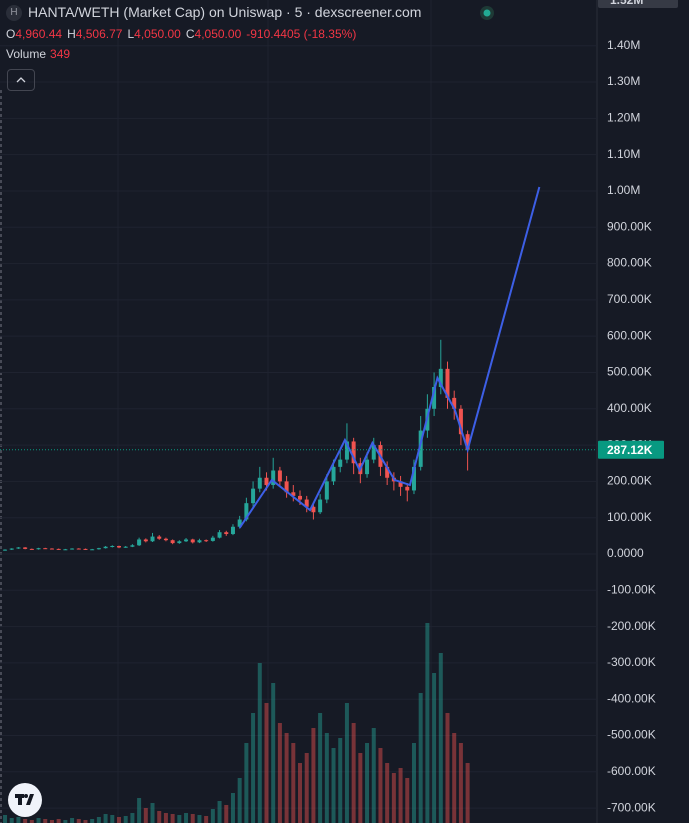 The height and width of the screenshot is (823, 689). Describe the element at coordinates (629, 299) in the screenshot. I see `y-tick-label: 700.00K` at that location.